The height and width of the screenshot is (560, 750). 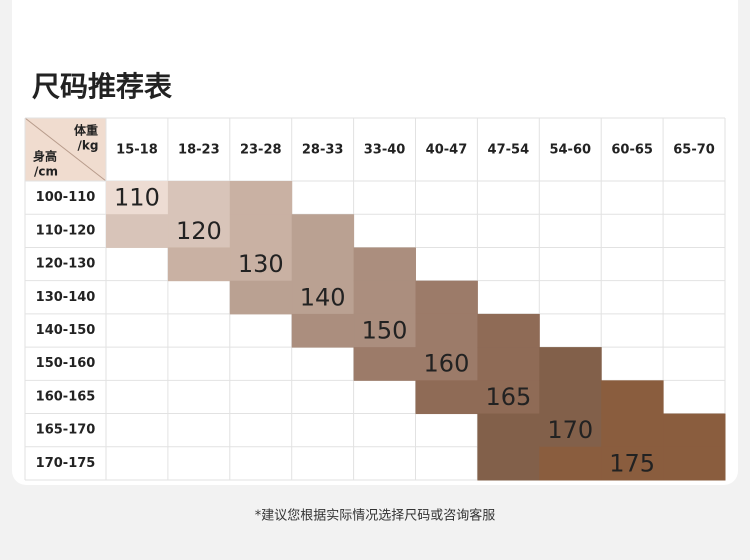 What do you see at coordinates (66, 264) in the screenshot?
I see `row-header: 120-130` at bounding box center [66, 264].